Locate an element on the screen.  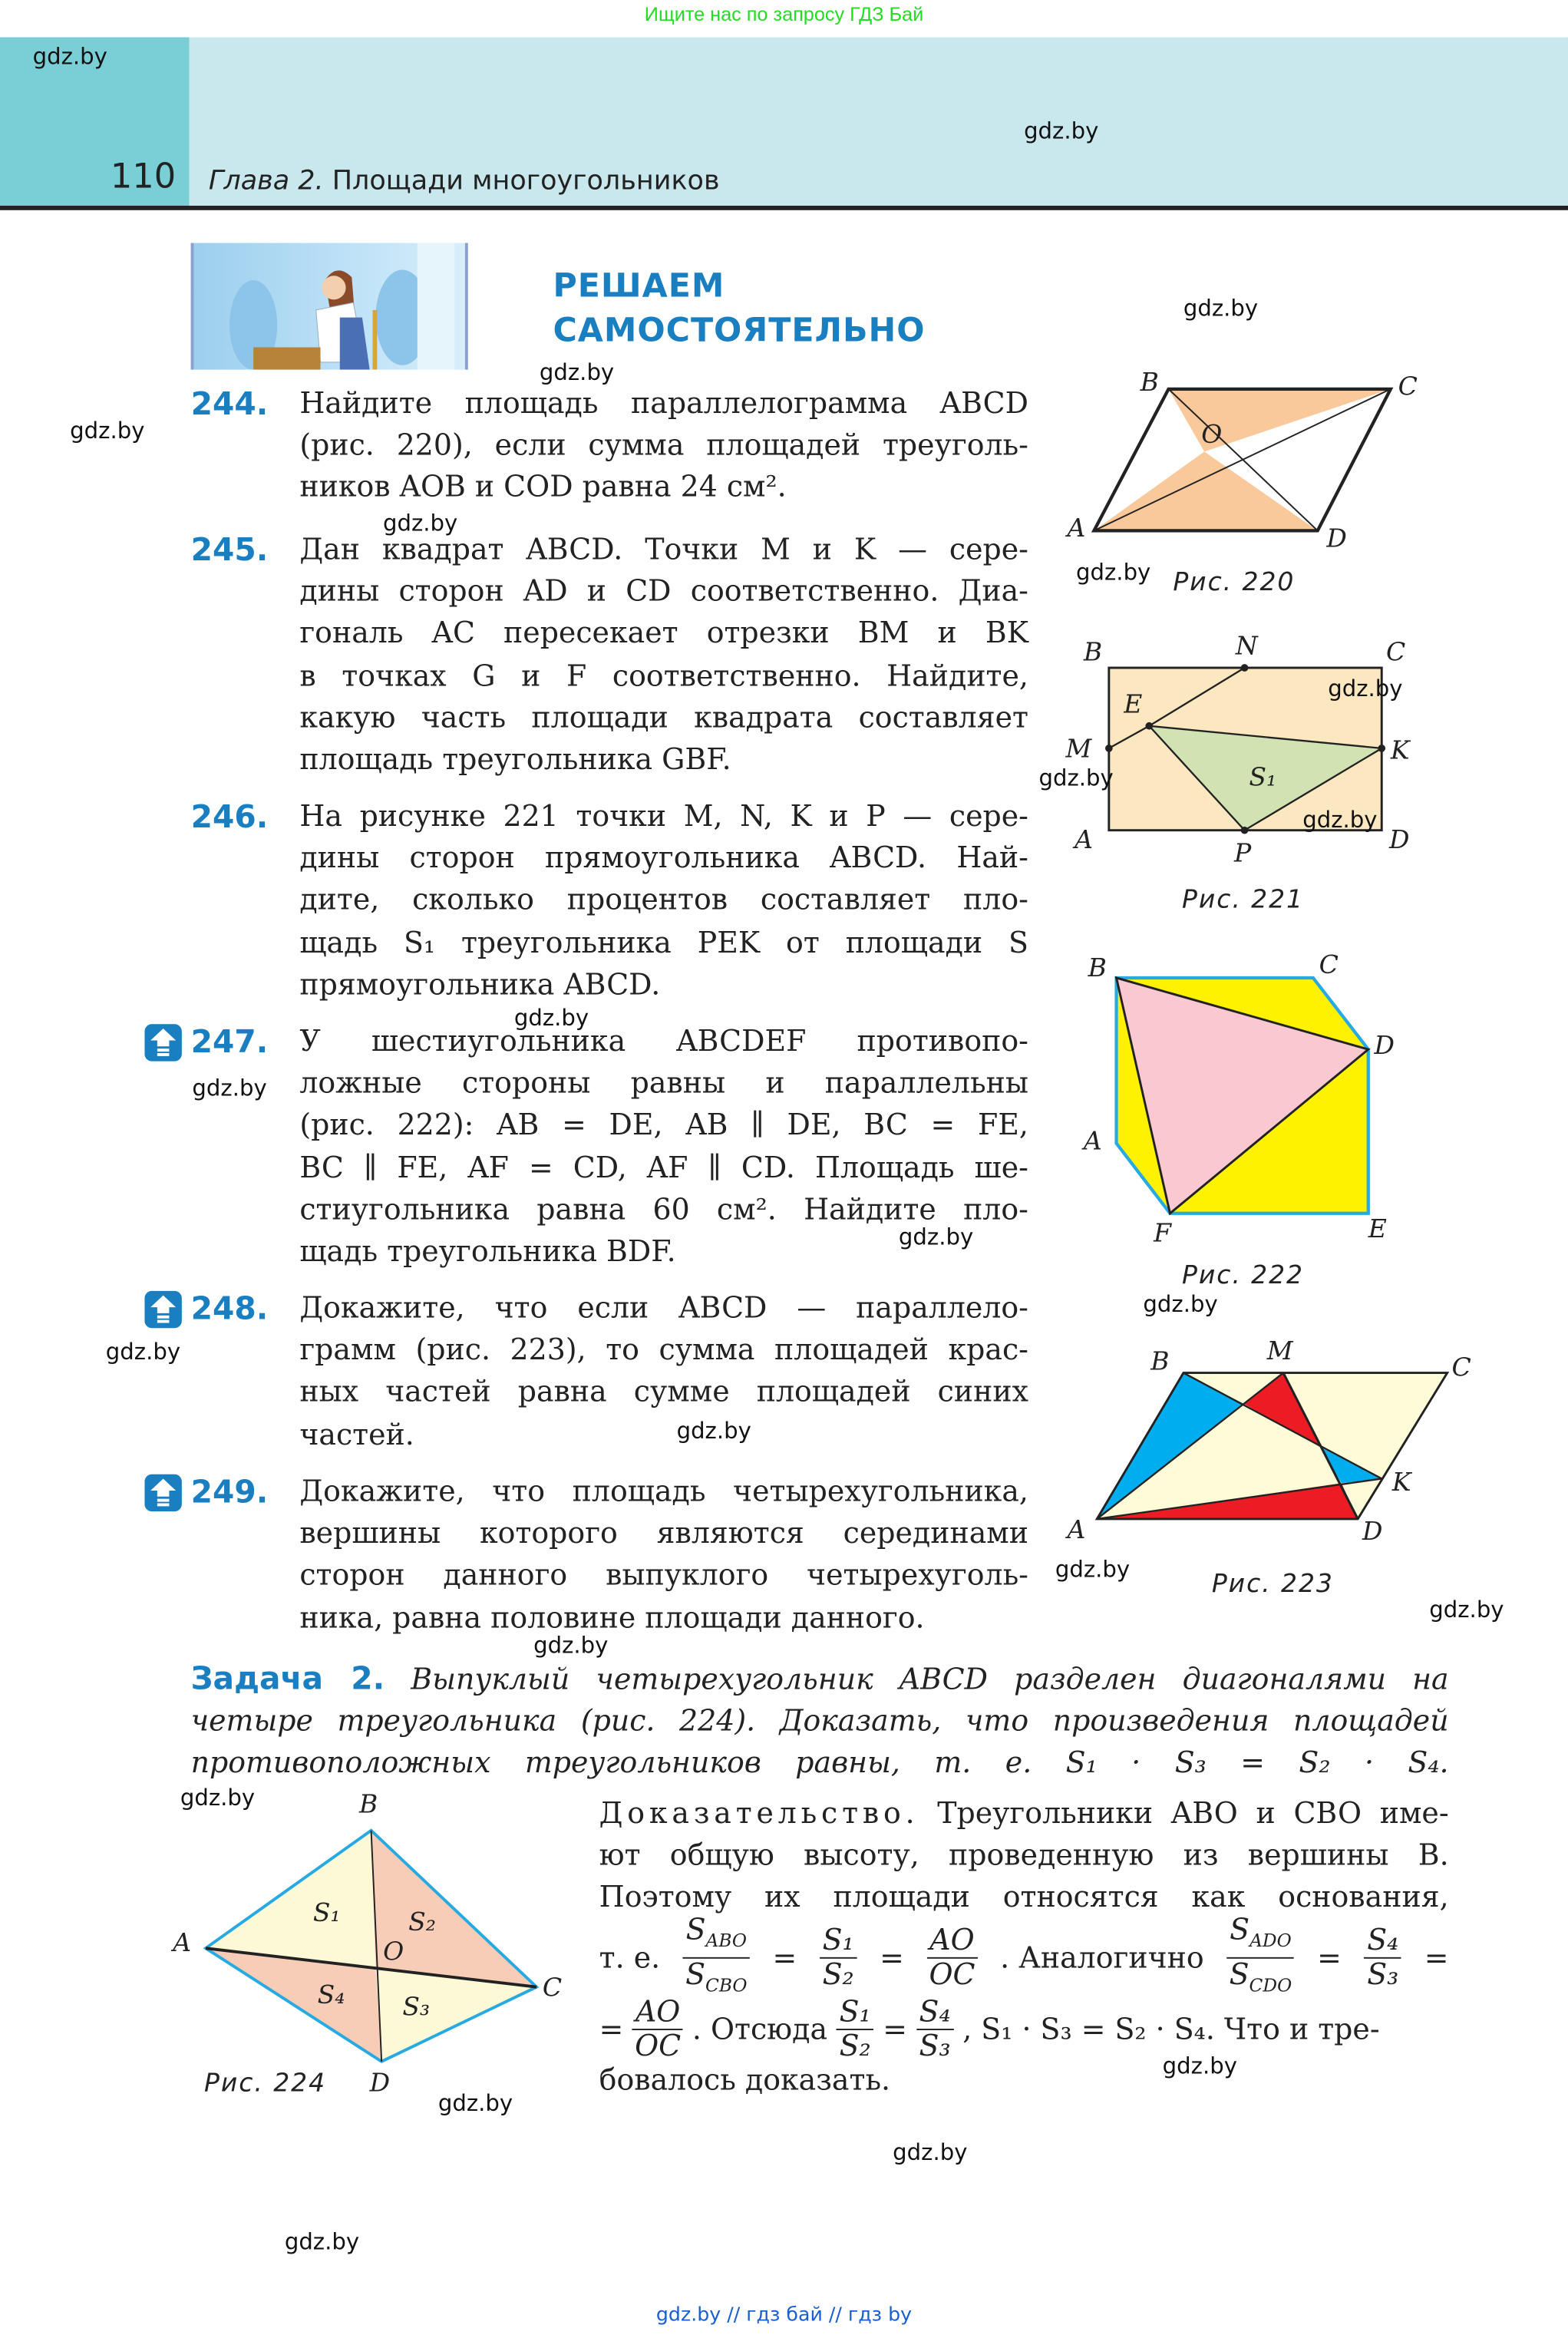
label-s3: S₃ is located at coordinates (416, 2007).